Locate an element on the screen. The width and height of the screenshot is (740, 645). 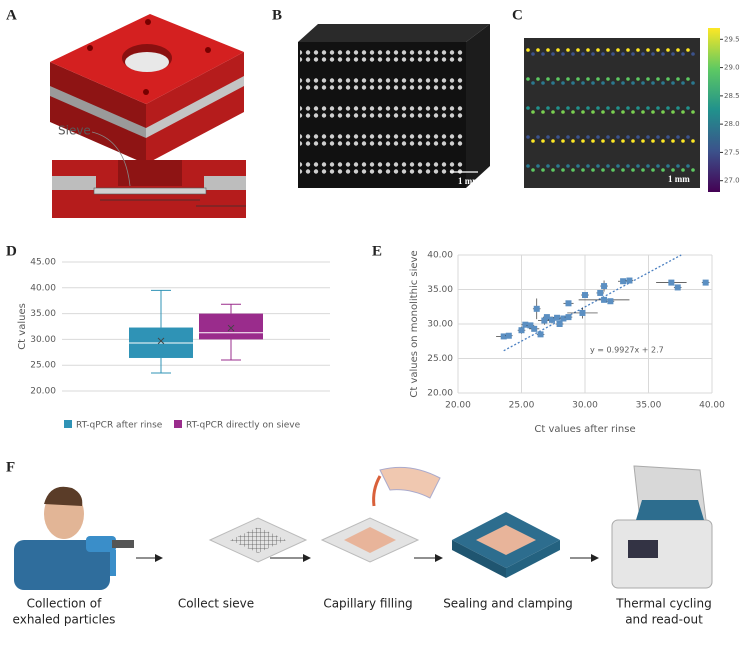
step-label: Collection of is located at coordinates (65, 604).